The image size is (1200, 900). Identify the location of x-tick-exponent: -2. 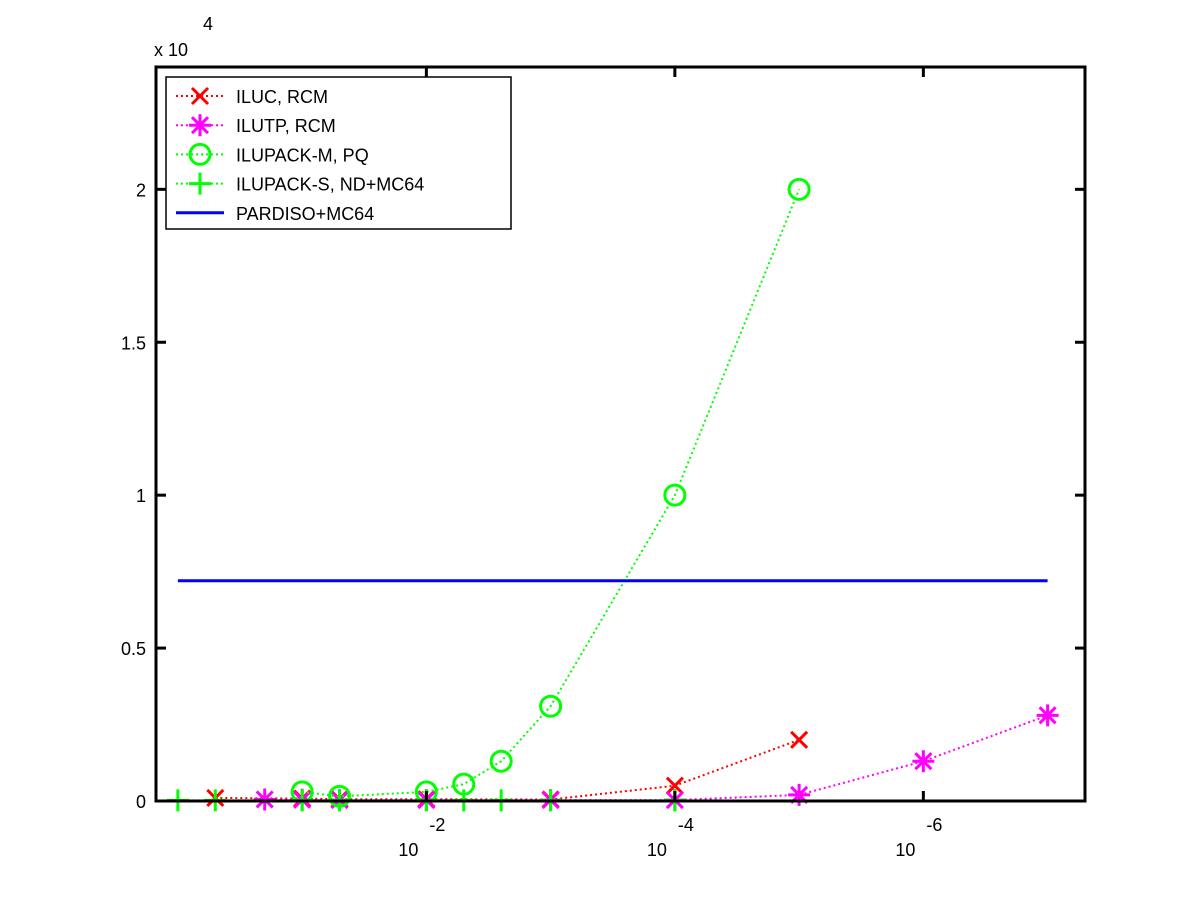
(437, 825).